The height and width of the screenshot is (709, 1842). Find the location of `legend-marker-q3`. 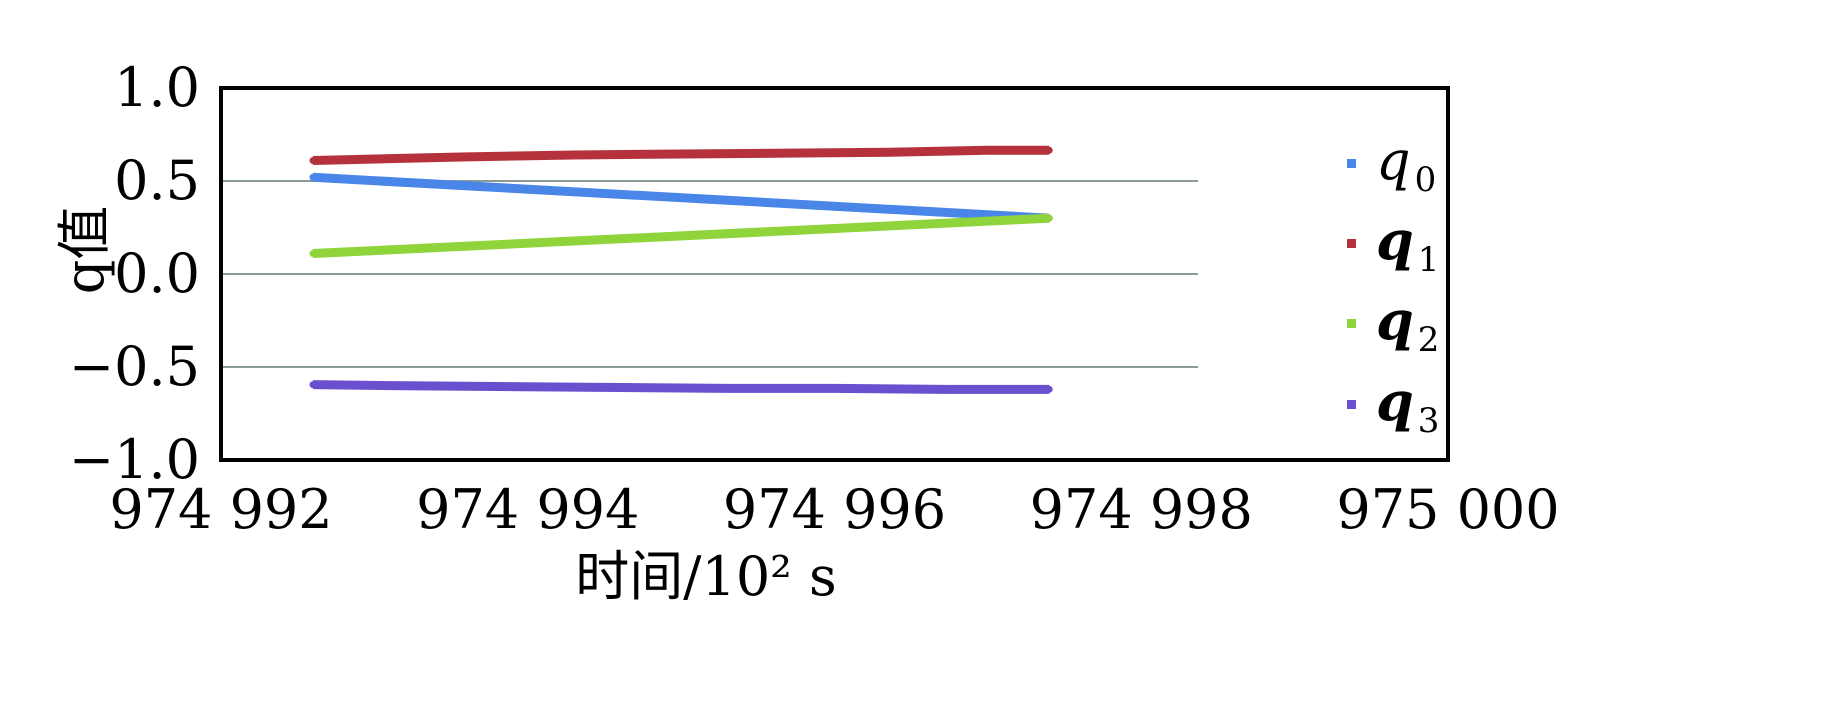

legend-marker-q3 is located at coordinates (1351, 404).